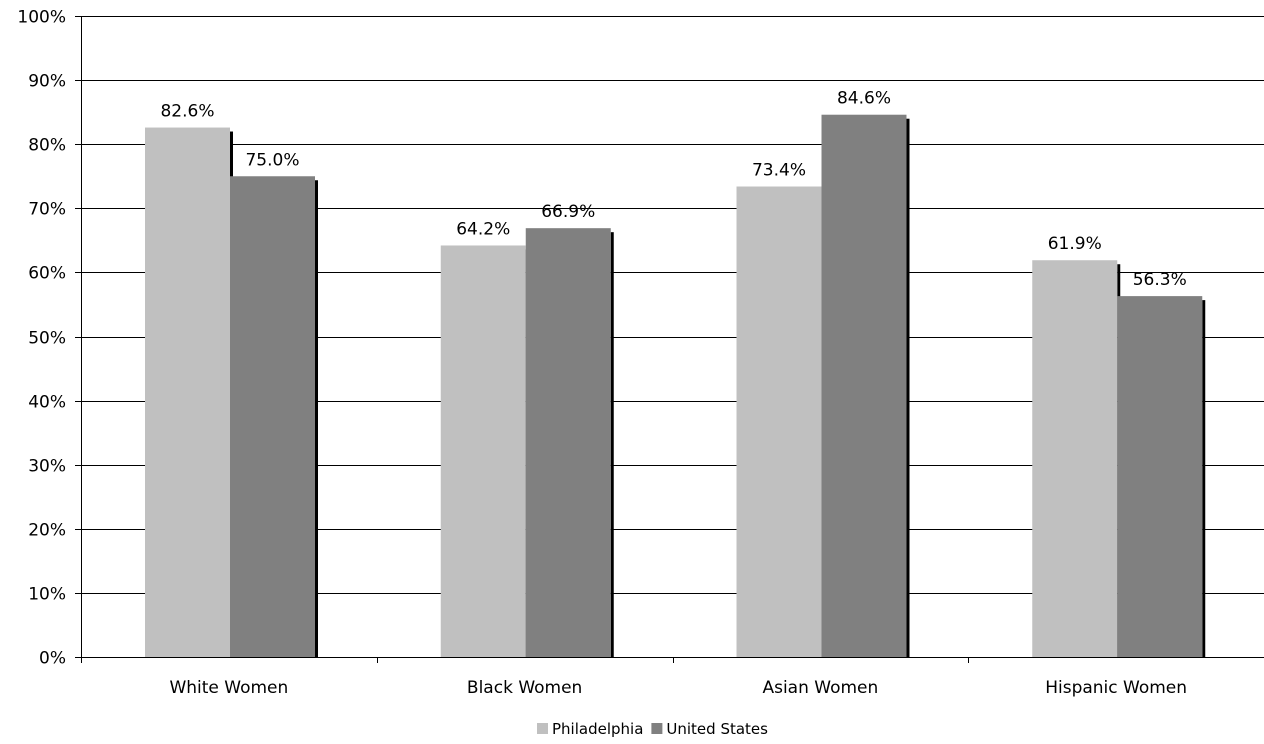 The image size is (1264, 744). What do you see at coordinates (52, 659) in the screenshot?
I see `y-tick-label: 0%` at bounding box center [52, 659].